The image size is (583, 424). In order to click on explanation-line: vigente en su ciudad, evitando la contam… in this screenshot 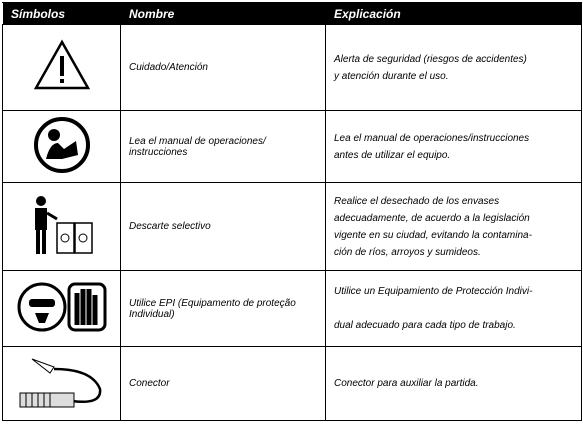, I will do `click(433, 235)`.